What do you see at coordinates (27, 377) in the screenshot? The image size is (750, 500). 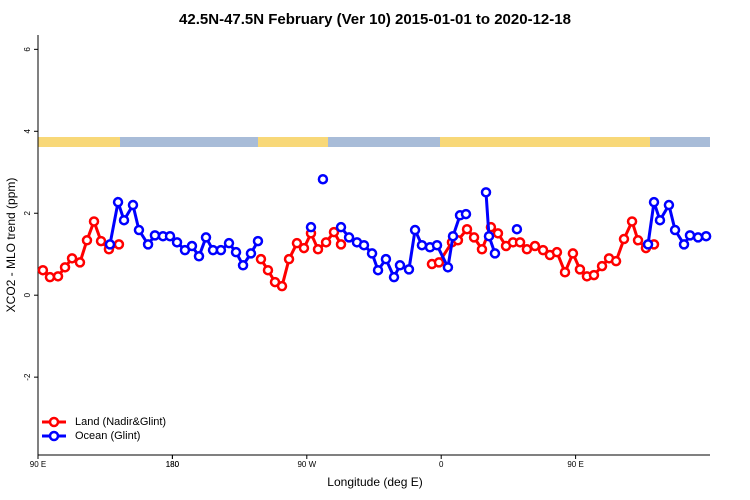 I see `y-tick-label: -2` at bounding box center [27, 377].